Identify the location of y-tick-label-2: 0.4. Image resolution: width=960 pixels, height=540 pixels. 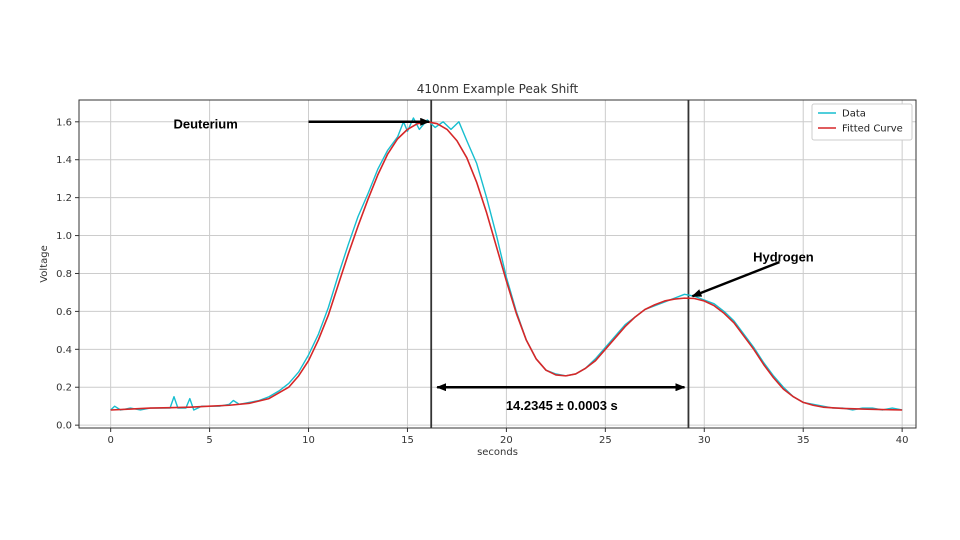
(64, 350).